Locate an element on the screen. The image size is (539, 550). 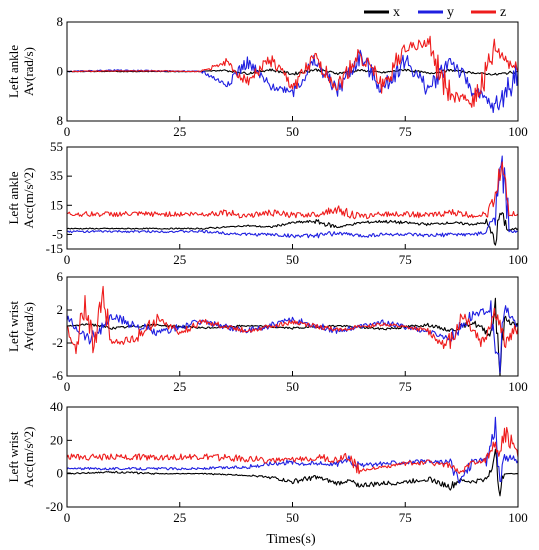
y-tick-label: 20 is located at coordinates (56, 439).